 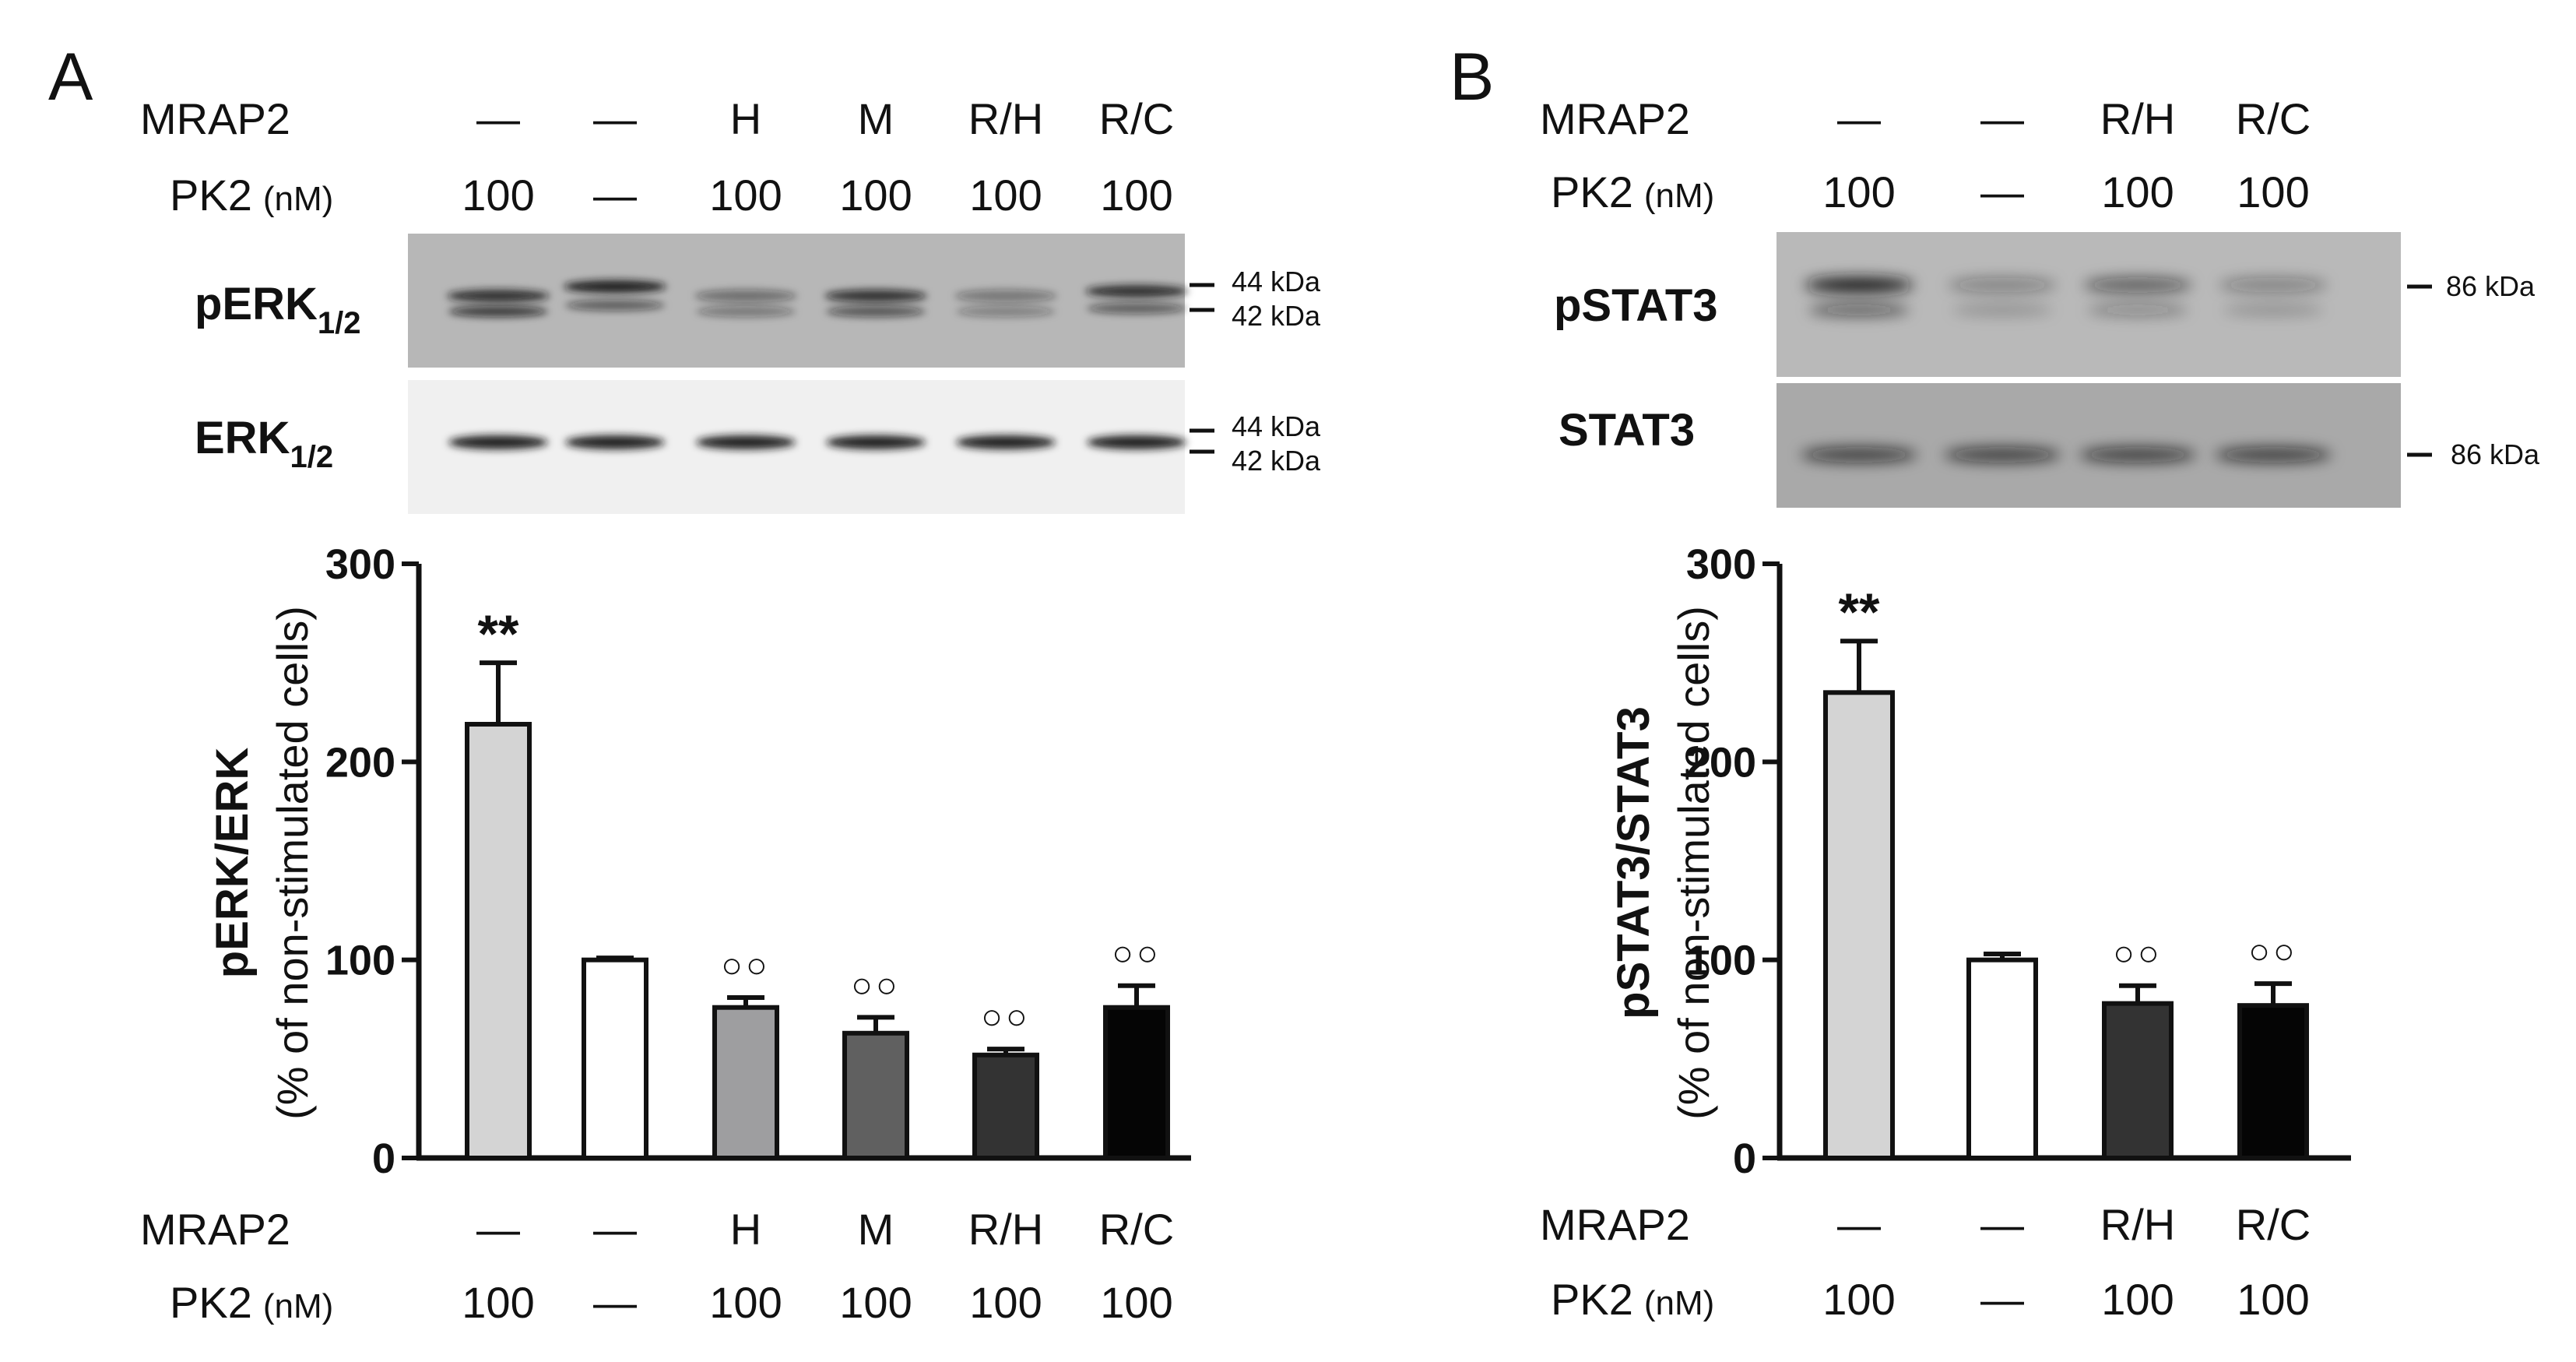 I want to click on panel-b-footer: MRAP2 PK2 (nM) — — R/H R/C 100 — 100 100, so click(x=1926, y=1262).